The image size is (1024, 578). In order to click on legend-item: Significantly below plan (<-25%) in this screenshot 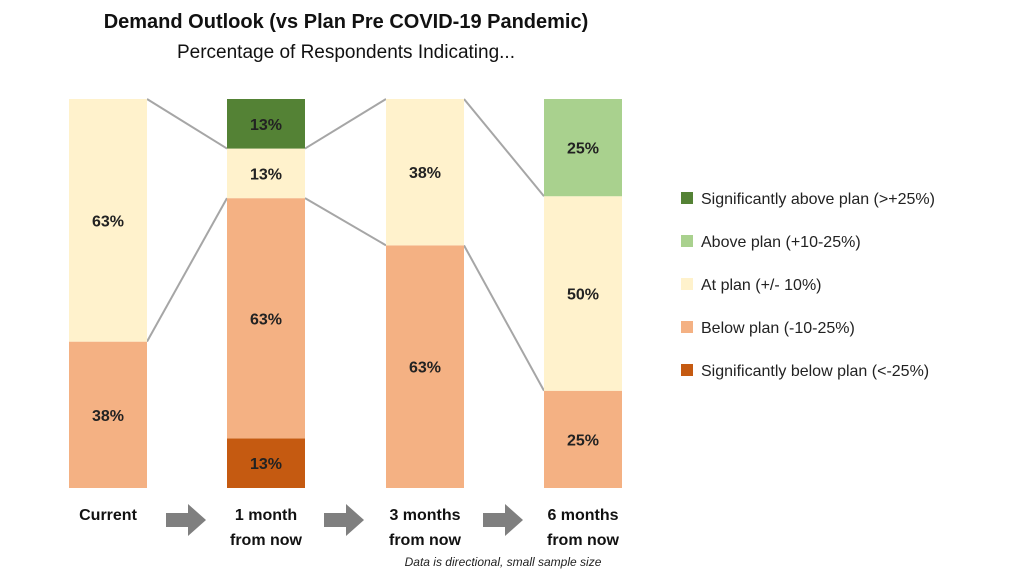, I will do `click(805, 371)`.